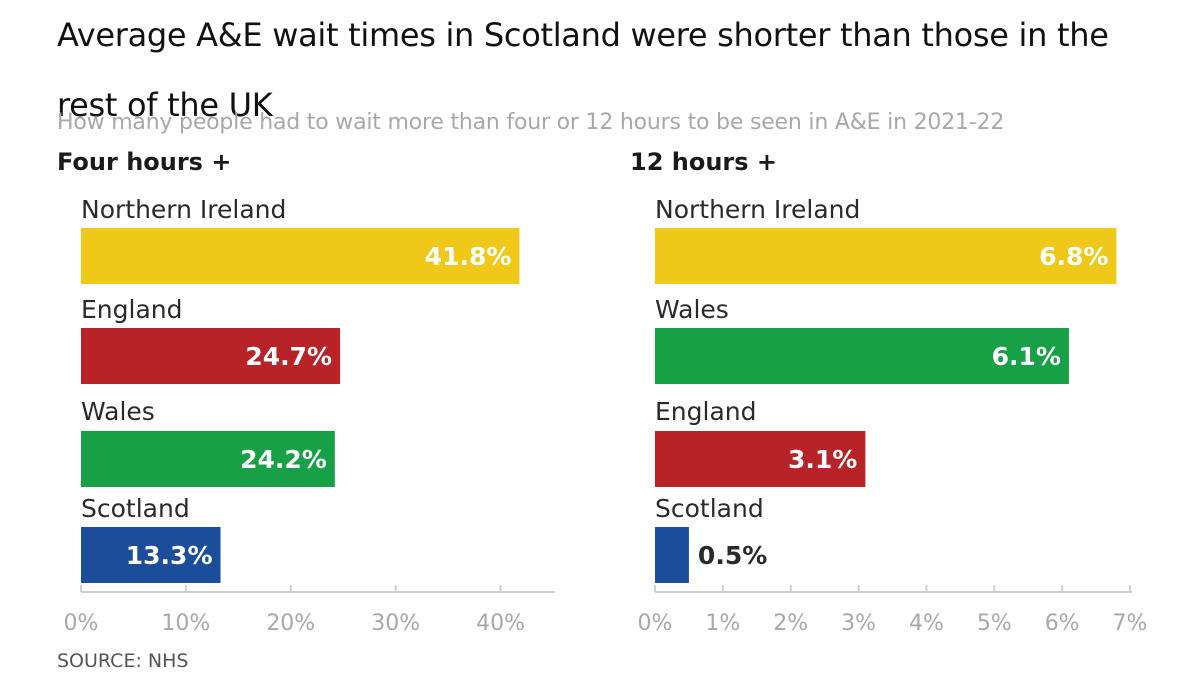 The height and width of the screenshot is (675, 1200). Describe the element at coordinates (822, 459) in the screenshot. I see `data-label-england: 3.1%` at that location.